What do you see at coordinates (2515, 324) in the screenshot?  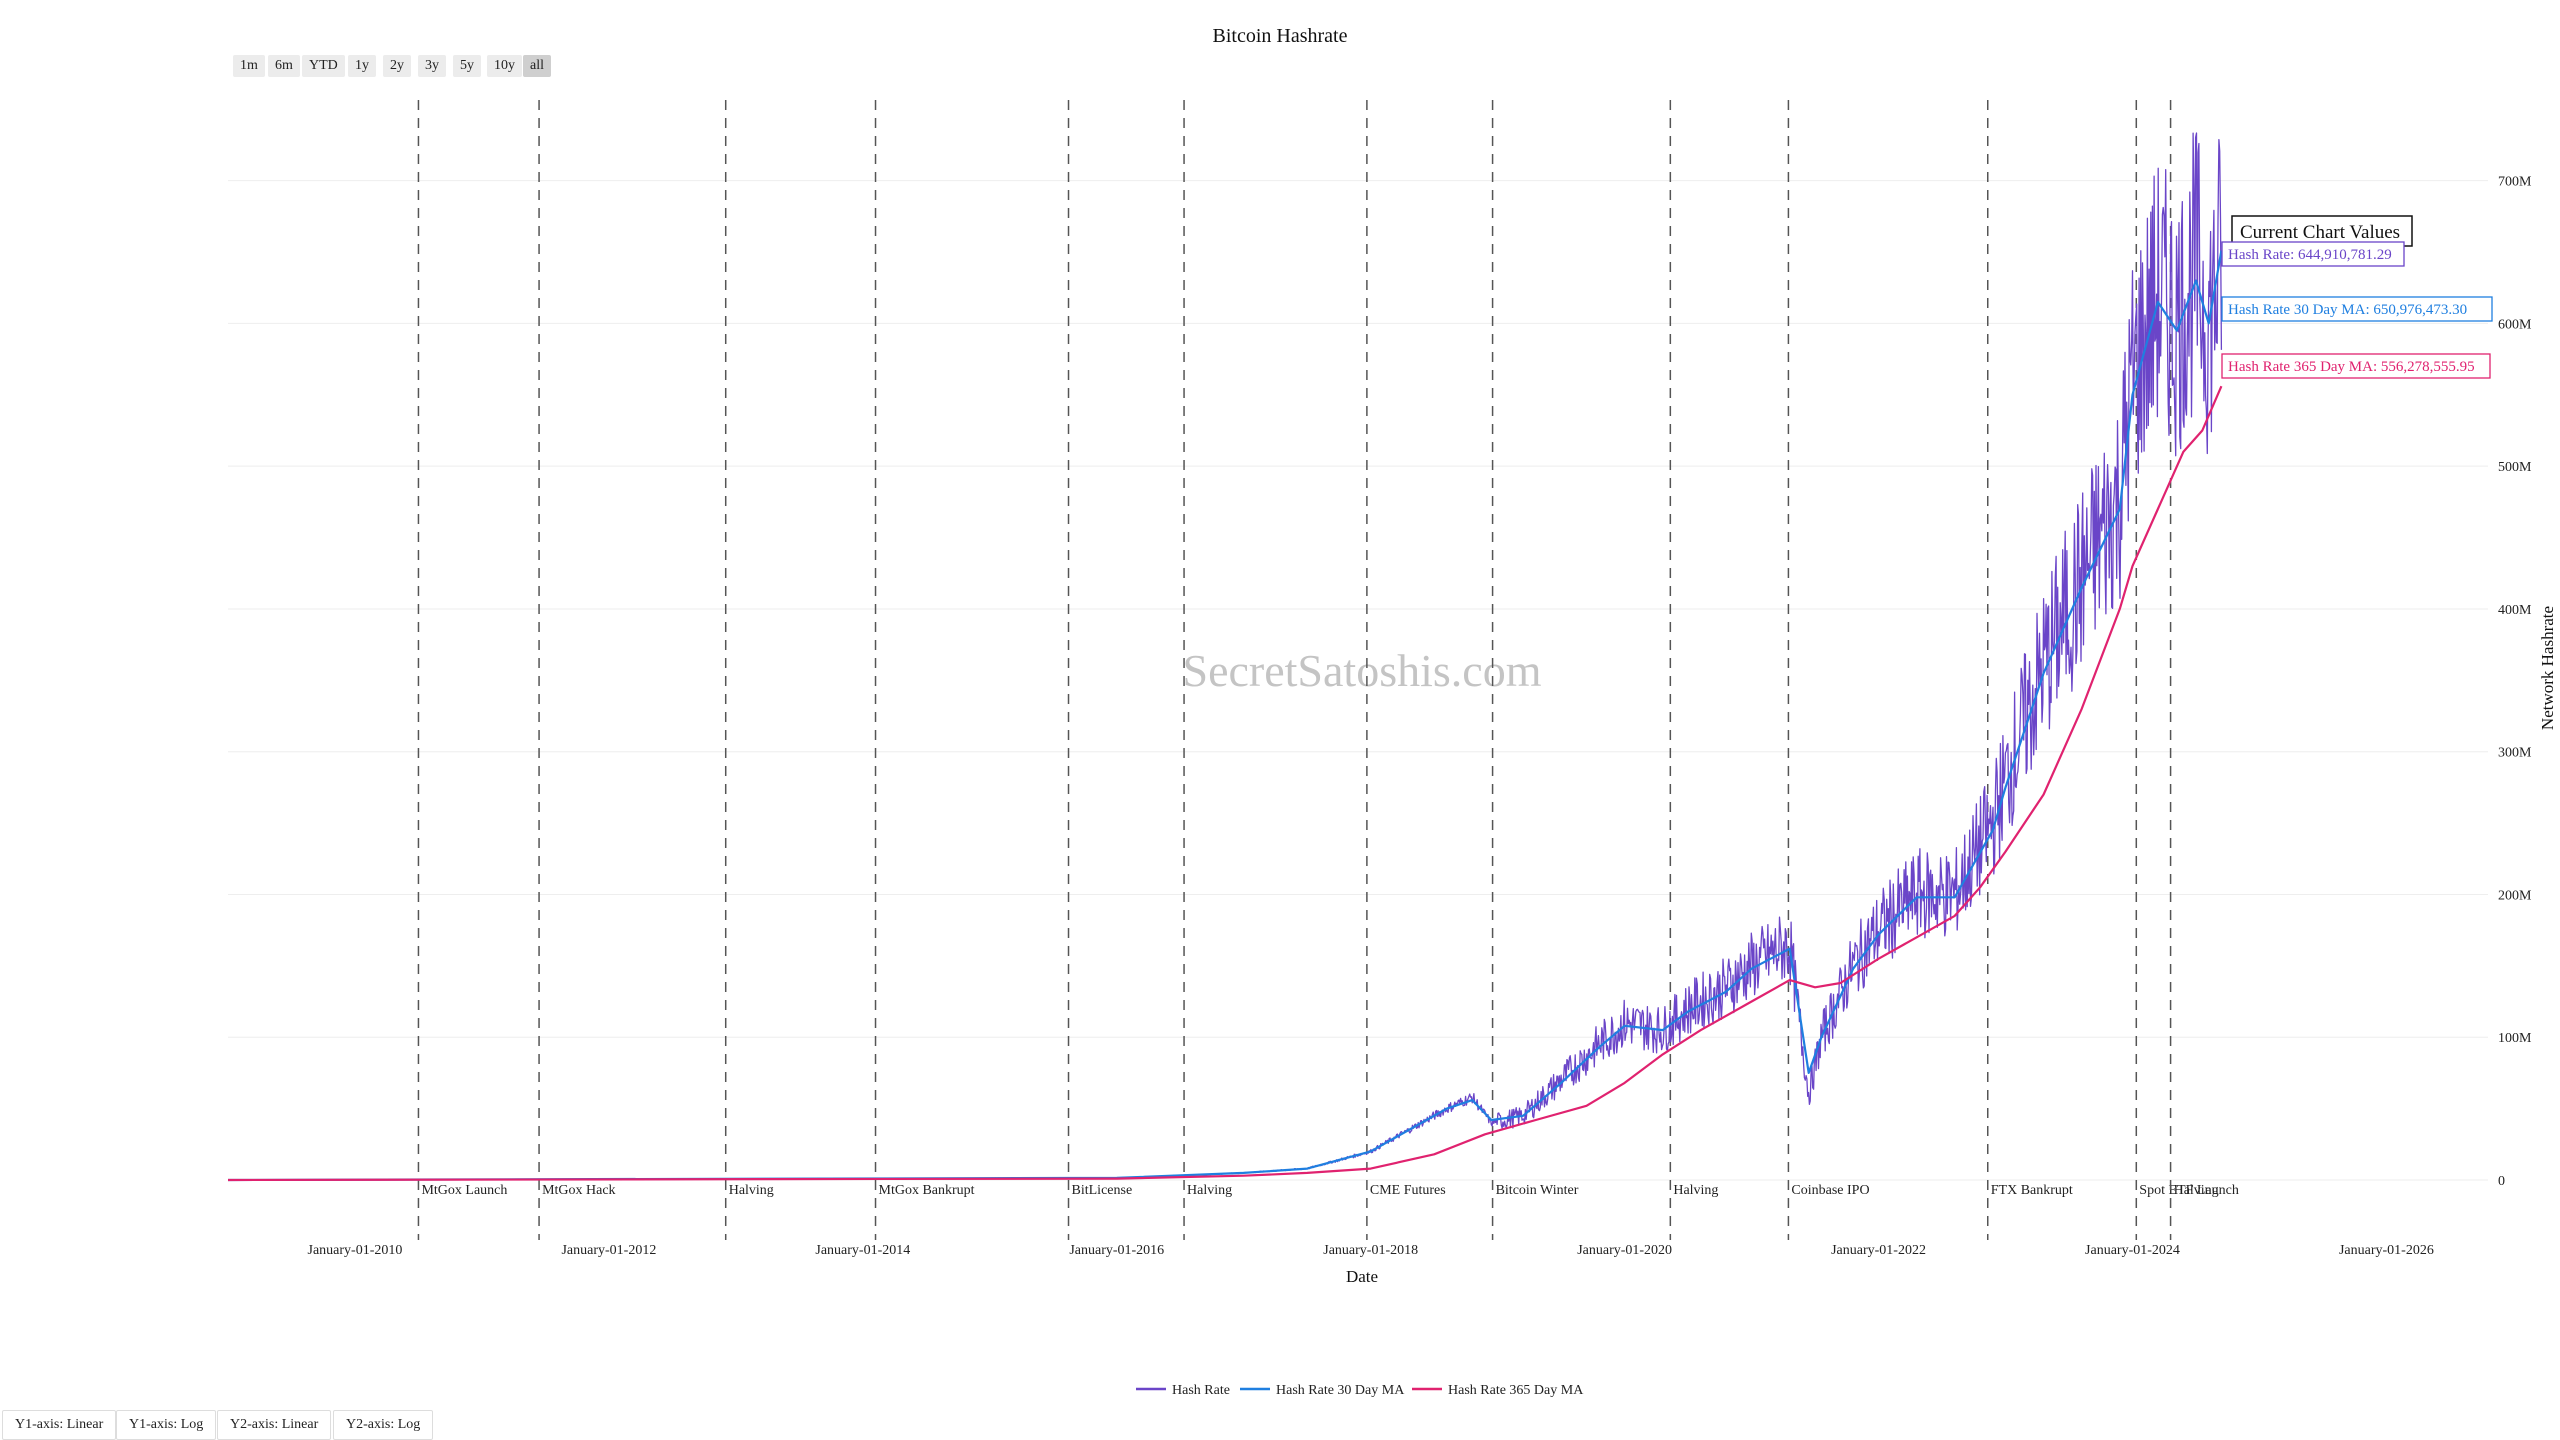 I see `y-tick-label: 600M` at bounding box center [2515, 324].